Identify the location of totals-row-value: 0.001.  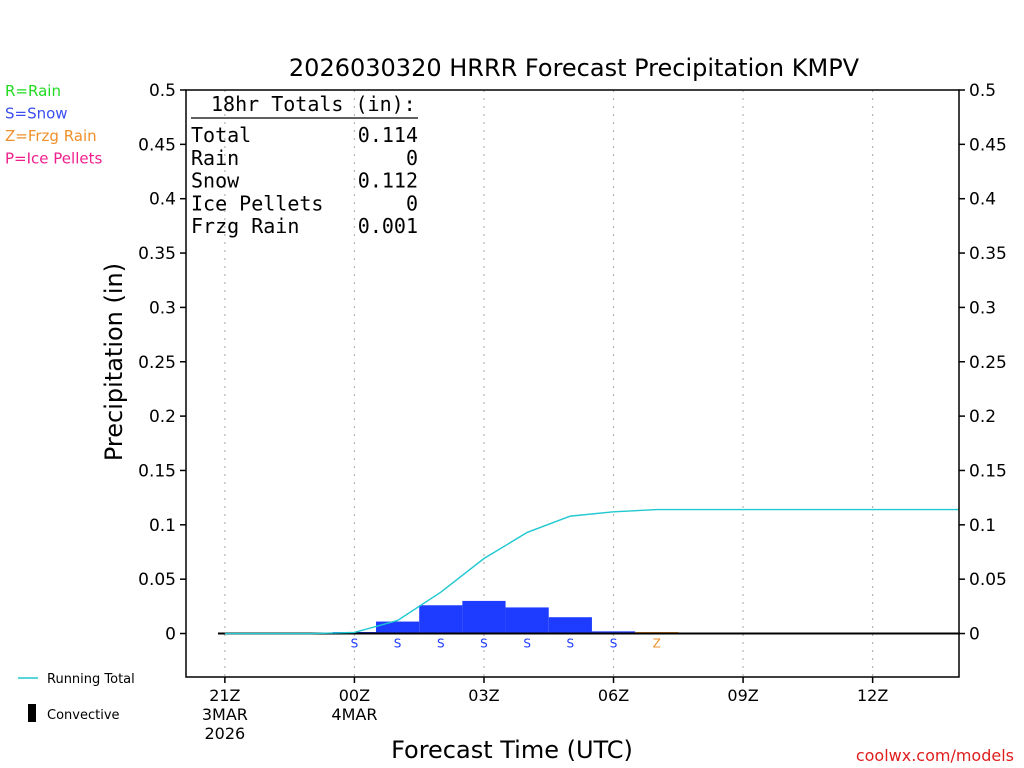
(388, 226).